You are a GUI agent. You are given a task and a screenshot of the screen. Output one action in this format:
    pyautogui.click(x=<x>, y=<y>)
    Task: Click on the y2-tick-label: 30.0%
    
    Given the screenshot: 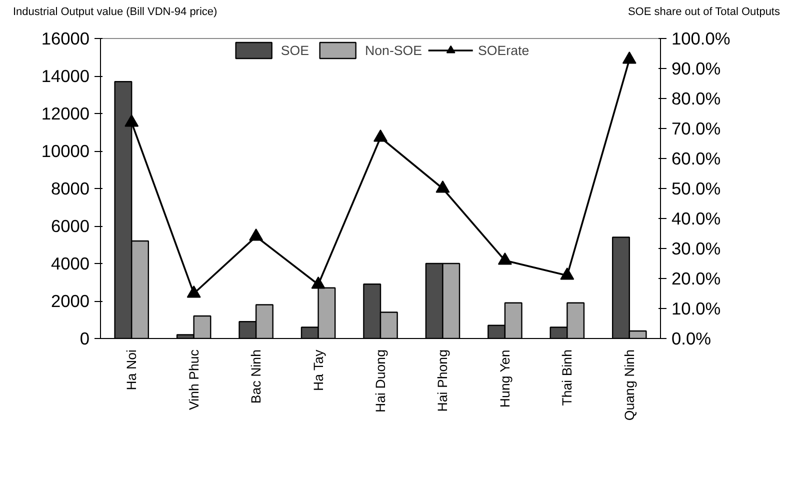 What is the action you would take?
    pyautogui.click(x=696, y=248)
    